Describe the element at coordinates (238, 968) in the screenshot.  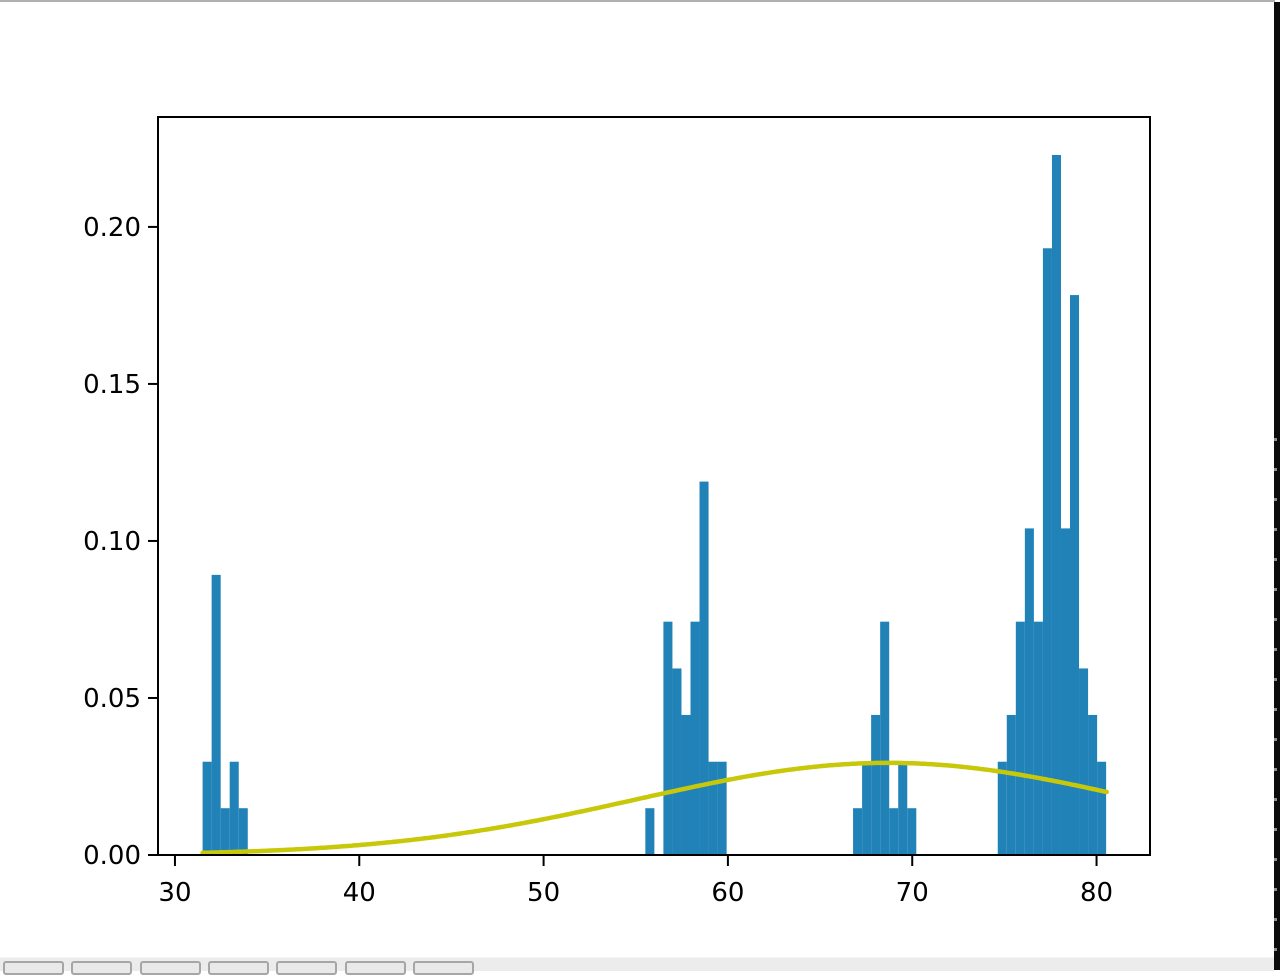
I see `pan-button` at that location.